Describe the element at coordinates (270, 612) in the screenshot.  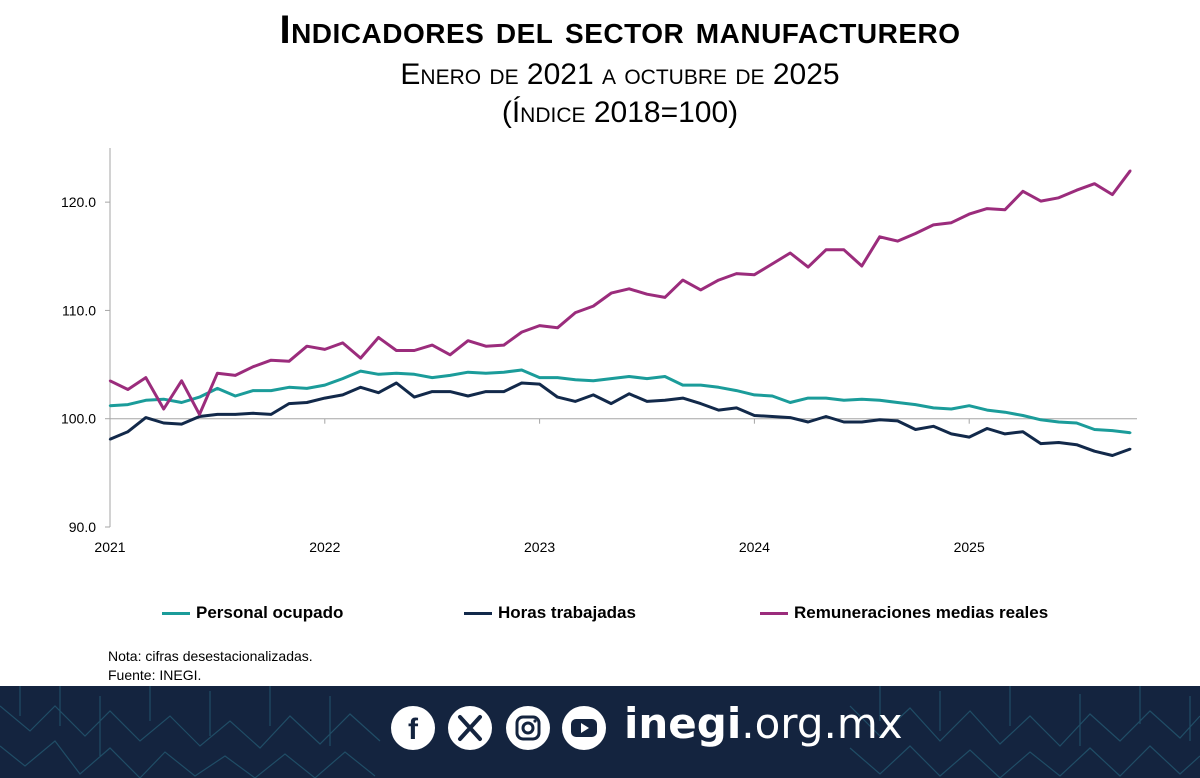
I see `legend-label: Personal ocupado` at that location.